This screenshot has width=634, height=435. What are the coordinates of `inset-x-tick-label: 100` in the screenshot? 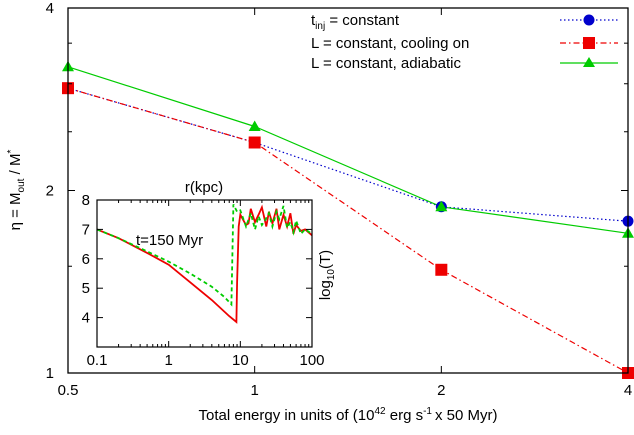 It's located at (311, 360).